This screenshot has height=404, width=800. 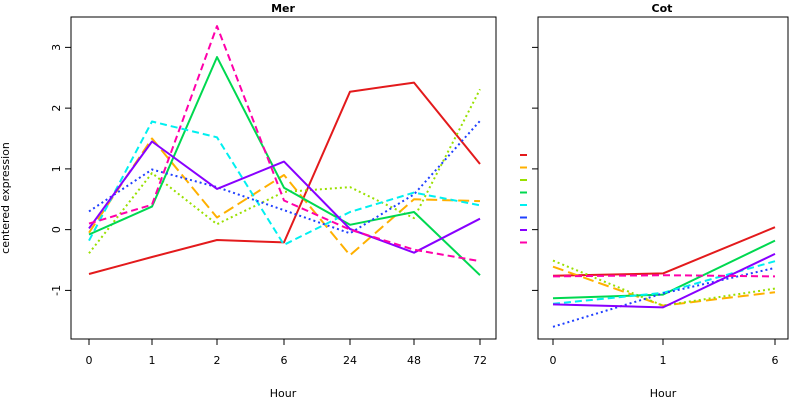 What do you see at coordinates (663, 393) in the screenshot?
I see `x-axis-title-cot: Hour` at bounding box center [663, 393].